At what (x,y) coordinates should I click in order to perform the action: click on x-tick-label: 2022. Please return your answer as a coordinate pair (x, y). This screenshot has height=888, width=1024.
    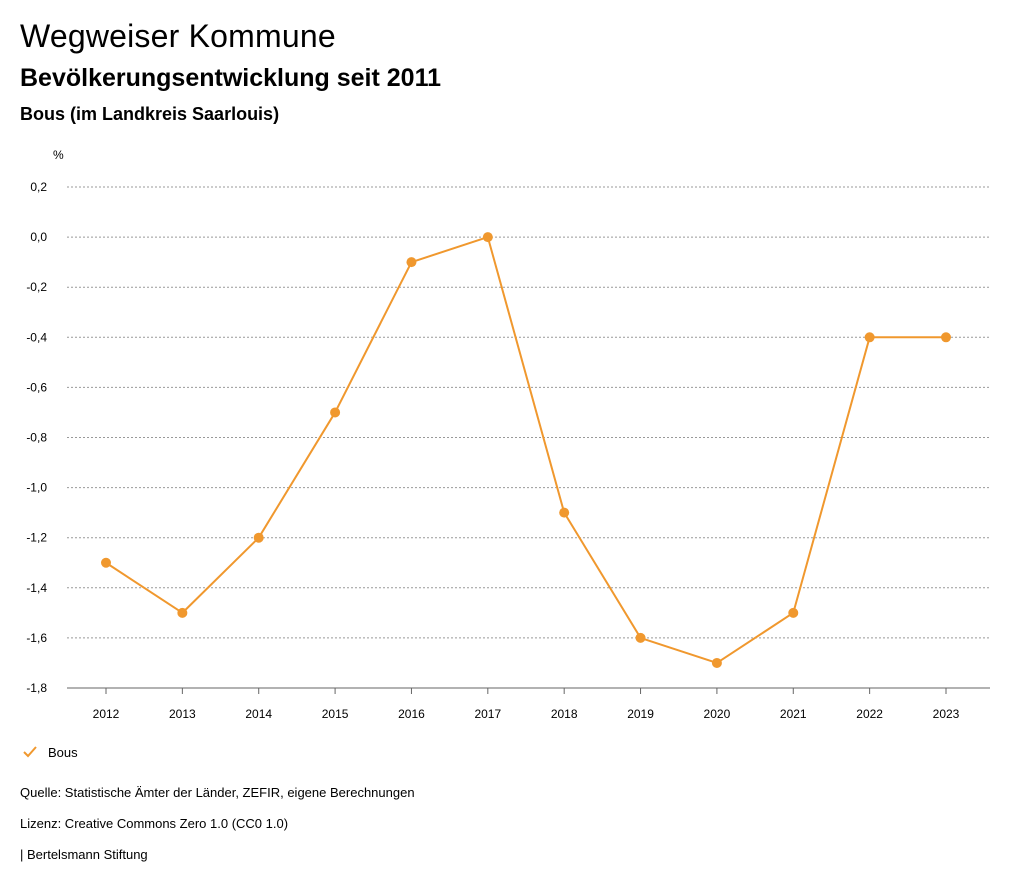
    Looking at the image, I should click on (869, 714).